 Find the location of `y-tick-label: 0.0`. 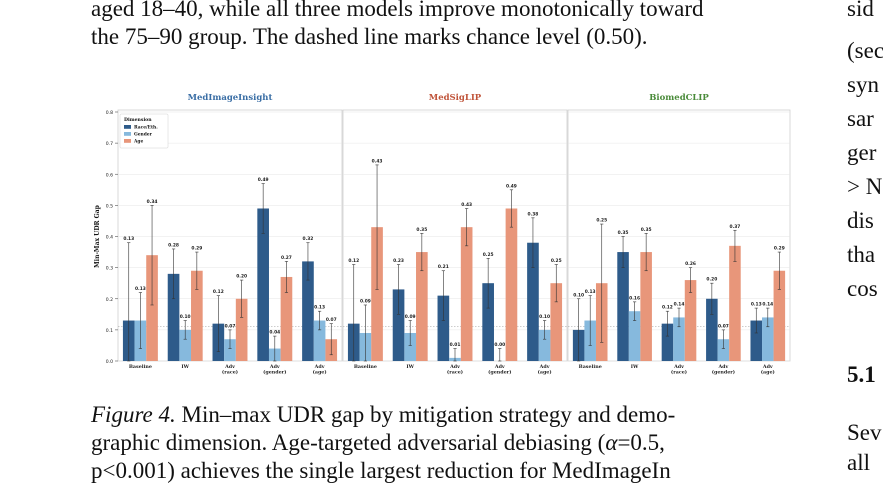

y-tick-label: 0.0 is located at coordinates (109, 362).